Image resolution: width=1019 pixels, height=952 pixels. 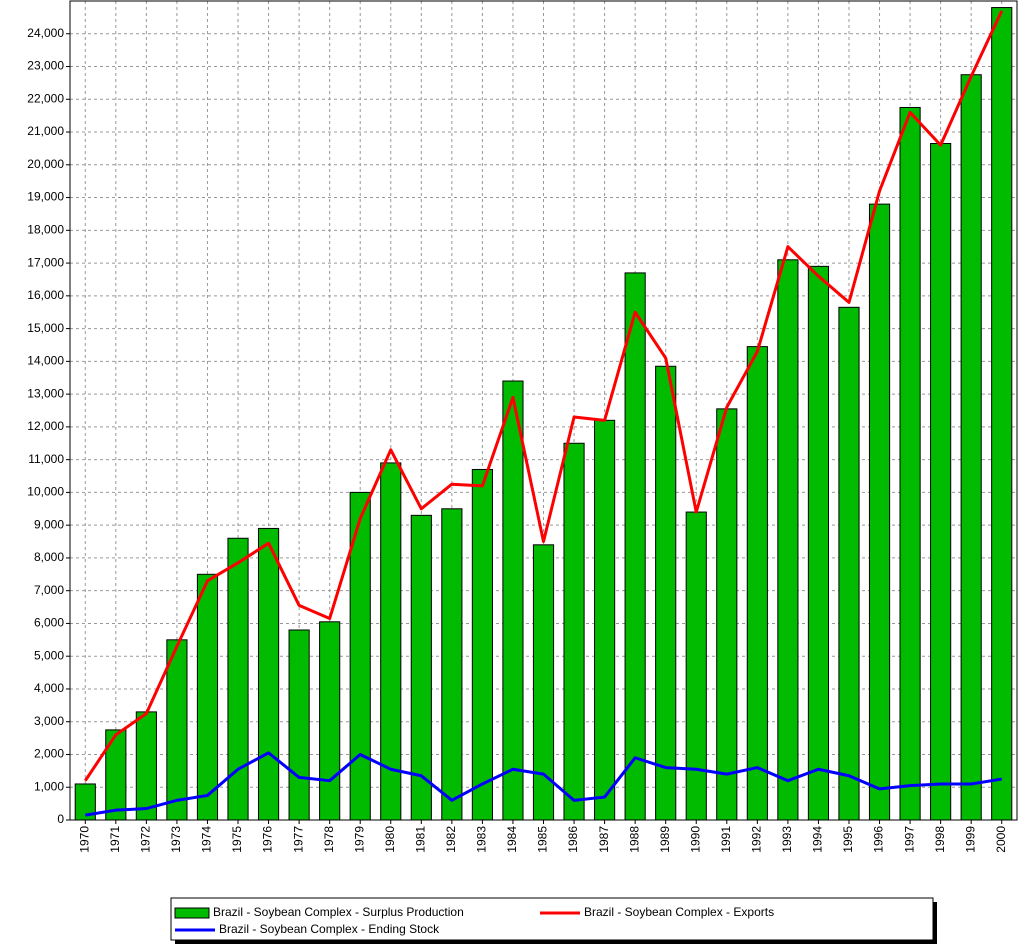 I want to click on legend-label: Brazil - Soybean Complex - Ending Stock, so click(x=329, y=929).